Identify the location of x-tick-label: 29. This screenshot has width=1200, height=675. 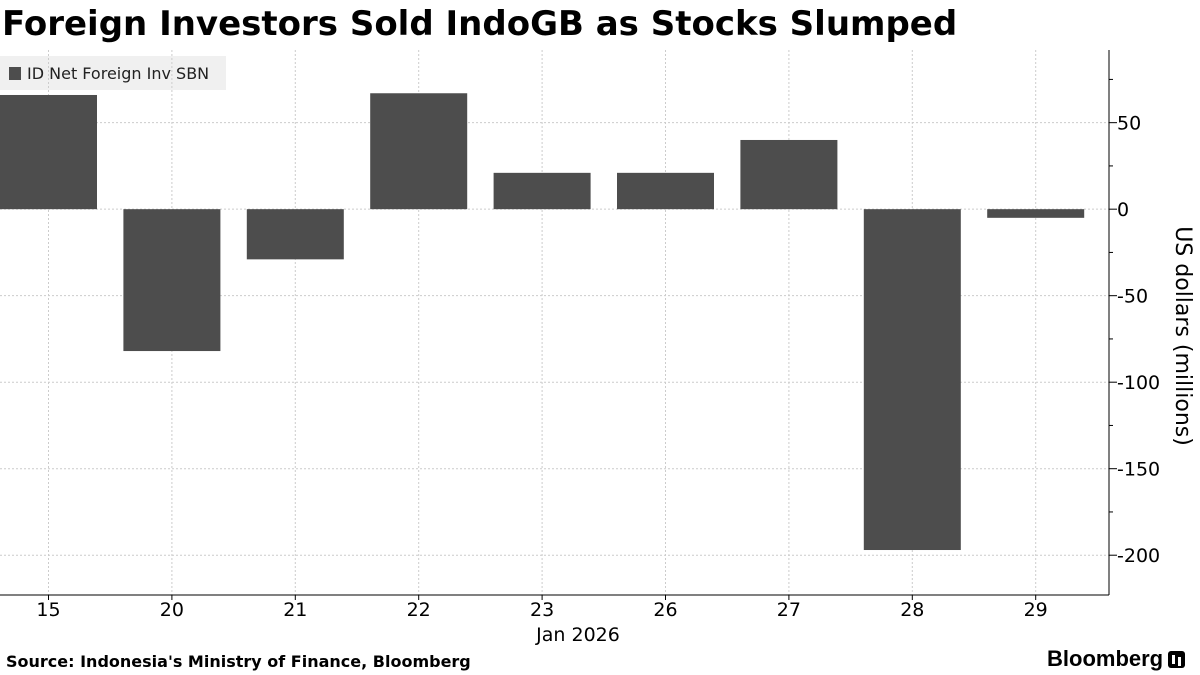
(1036, 610).